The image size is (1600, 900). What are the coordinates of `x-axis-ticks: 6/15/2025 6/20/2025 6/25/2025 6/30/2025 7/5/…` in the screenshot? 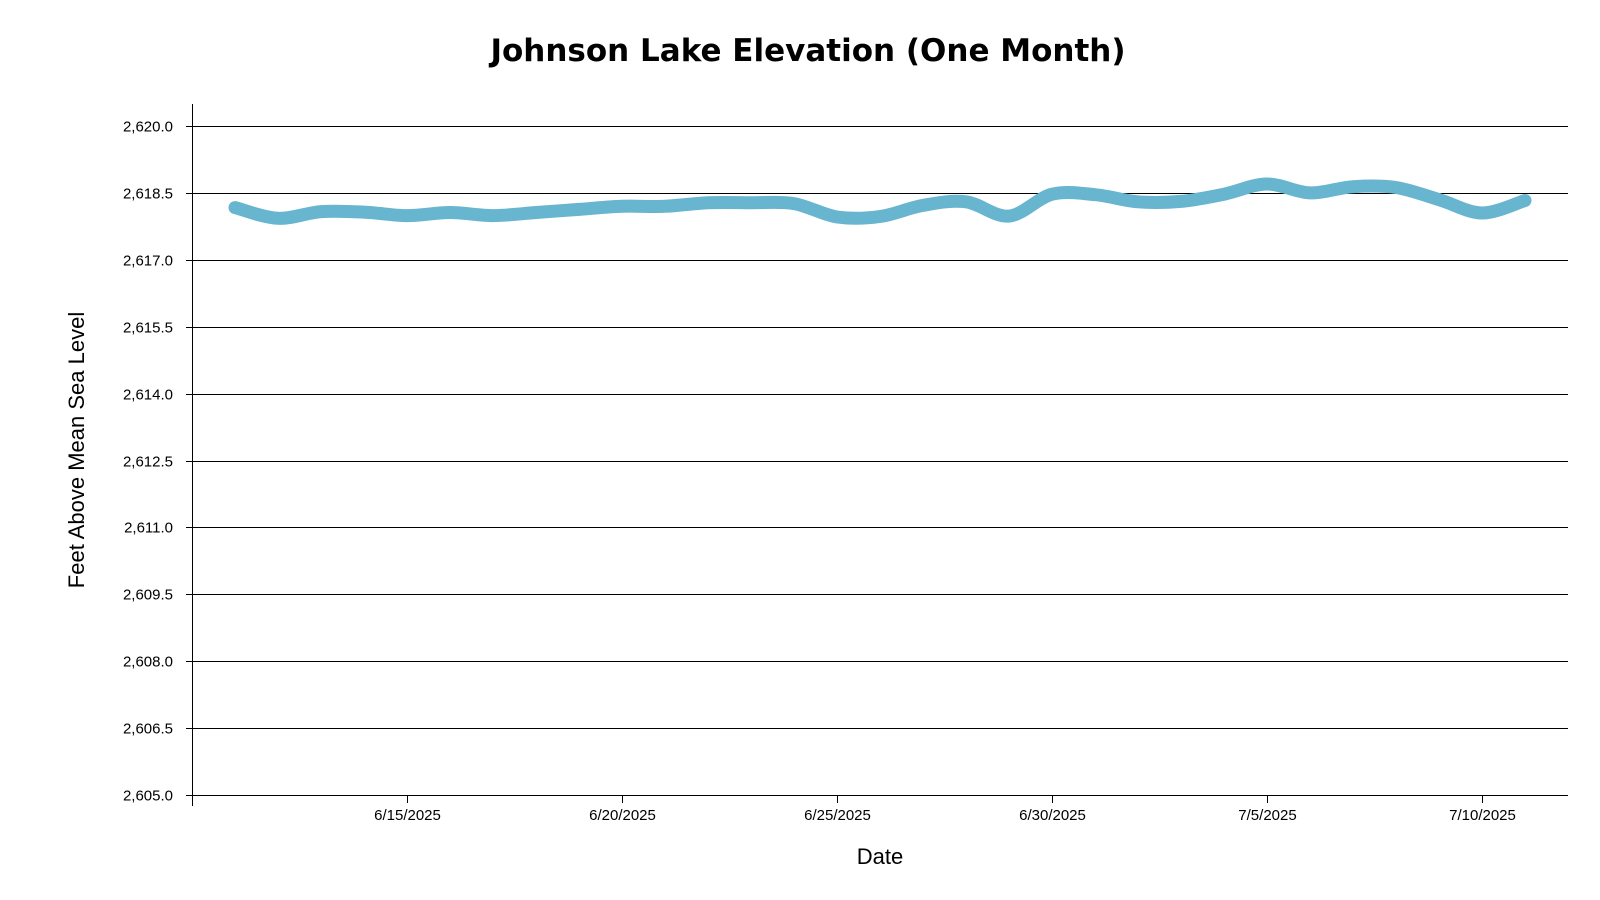 It's located at (945, 809).